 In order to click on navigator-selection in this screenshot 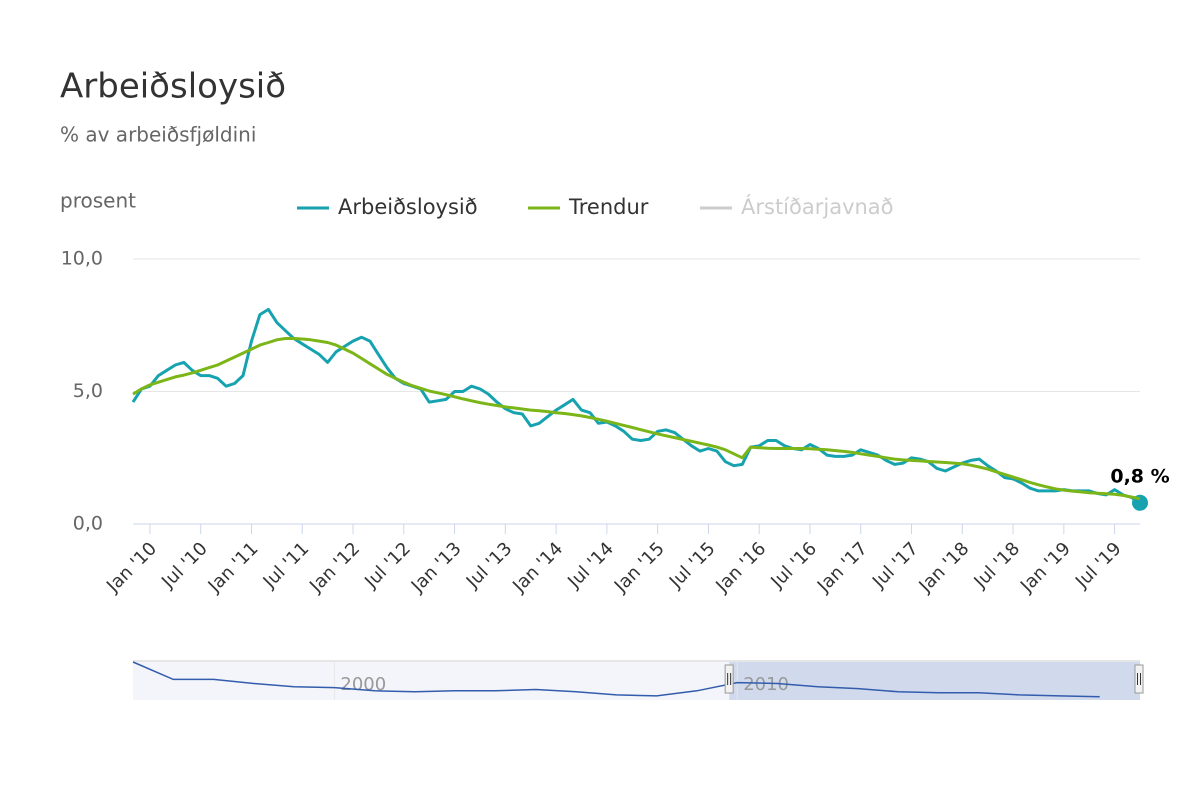, I will do `click(934, 681)`.